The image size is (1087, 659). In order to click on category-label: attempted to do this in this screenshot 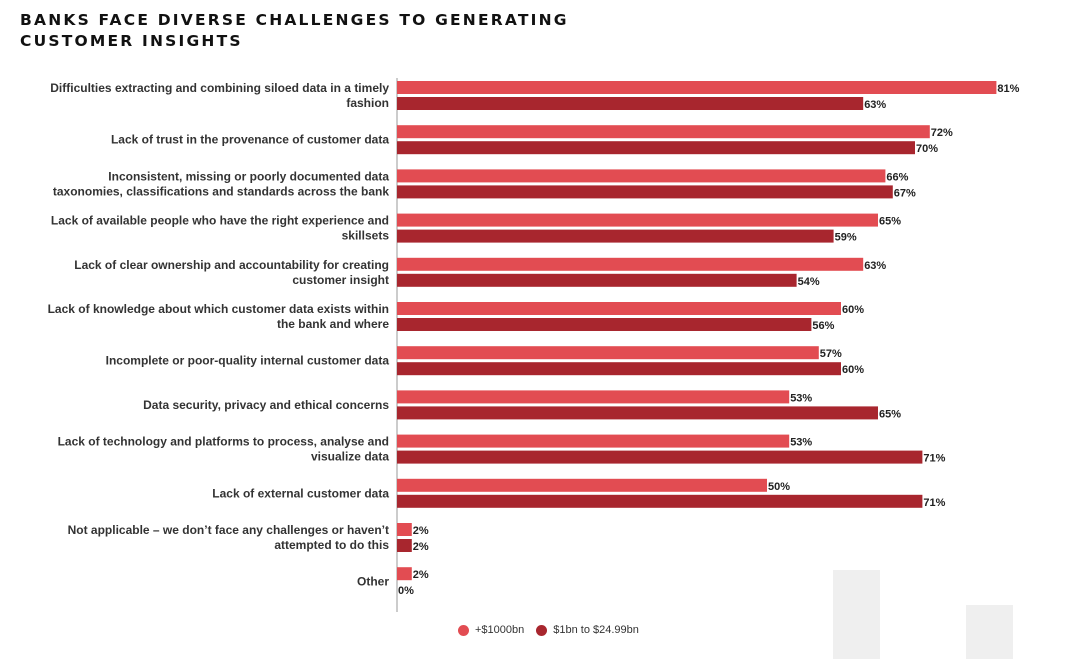, I will do `click(331, 545)`.